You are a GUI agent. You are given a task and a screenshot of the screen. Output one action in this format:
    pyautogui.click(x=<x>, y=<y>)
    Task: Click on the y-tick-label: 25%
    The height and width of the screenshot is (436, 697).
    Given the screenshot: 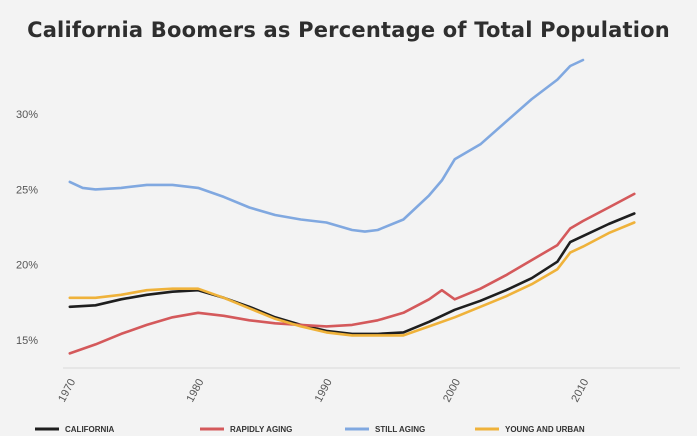 What is the action you would take?
    pyautogui.click(x=27, y=190)
    